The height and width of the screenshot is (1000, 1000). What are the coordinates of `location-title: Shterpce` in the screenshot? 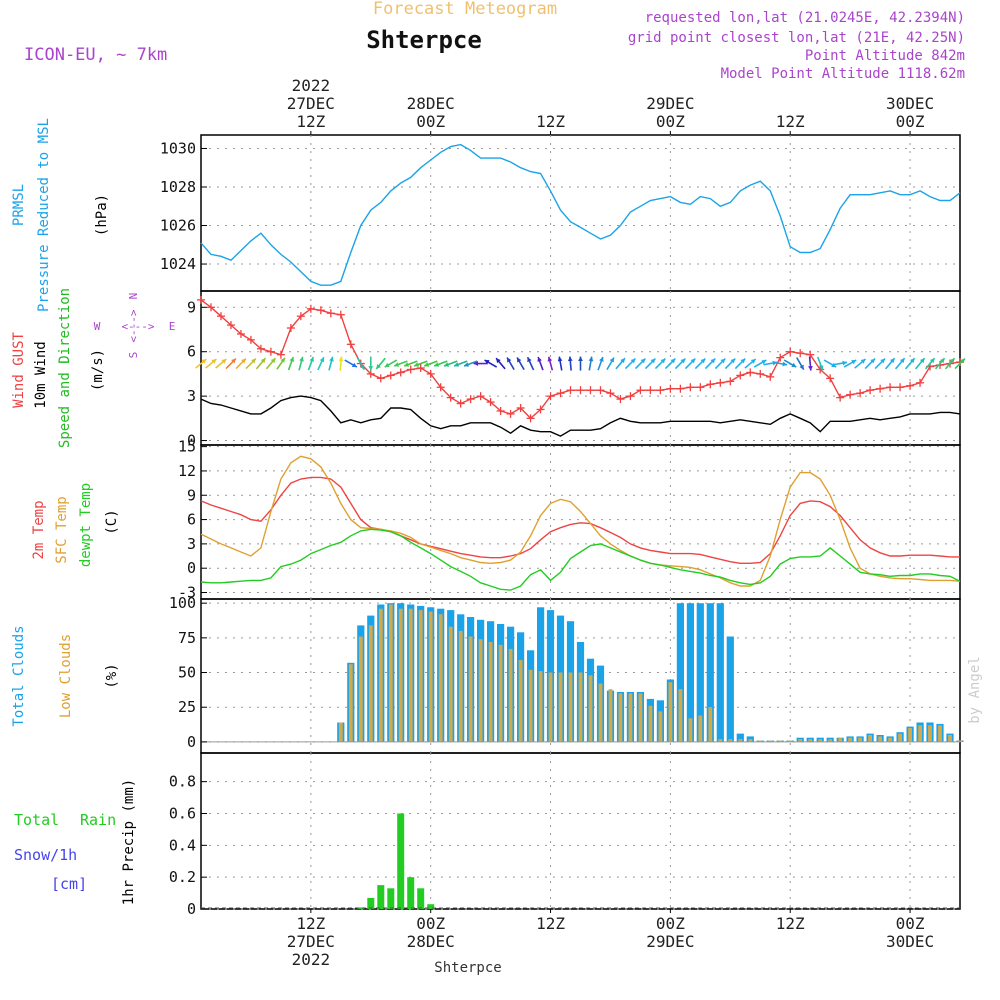 It's located at (424, 40).